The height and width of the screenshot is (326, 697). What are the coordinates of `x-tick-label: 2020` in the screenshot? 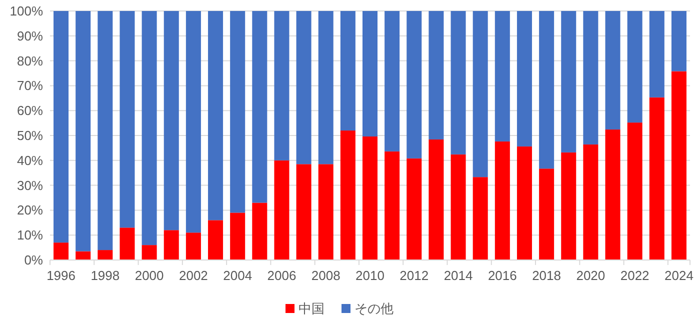 It's located at (591, 275).